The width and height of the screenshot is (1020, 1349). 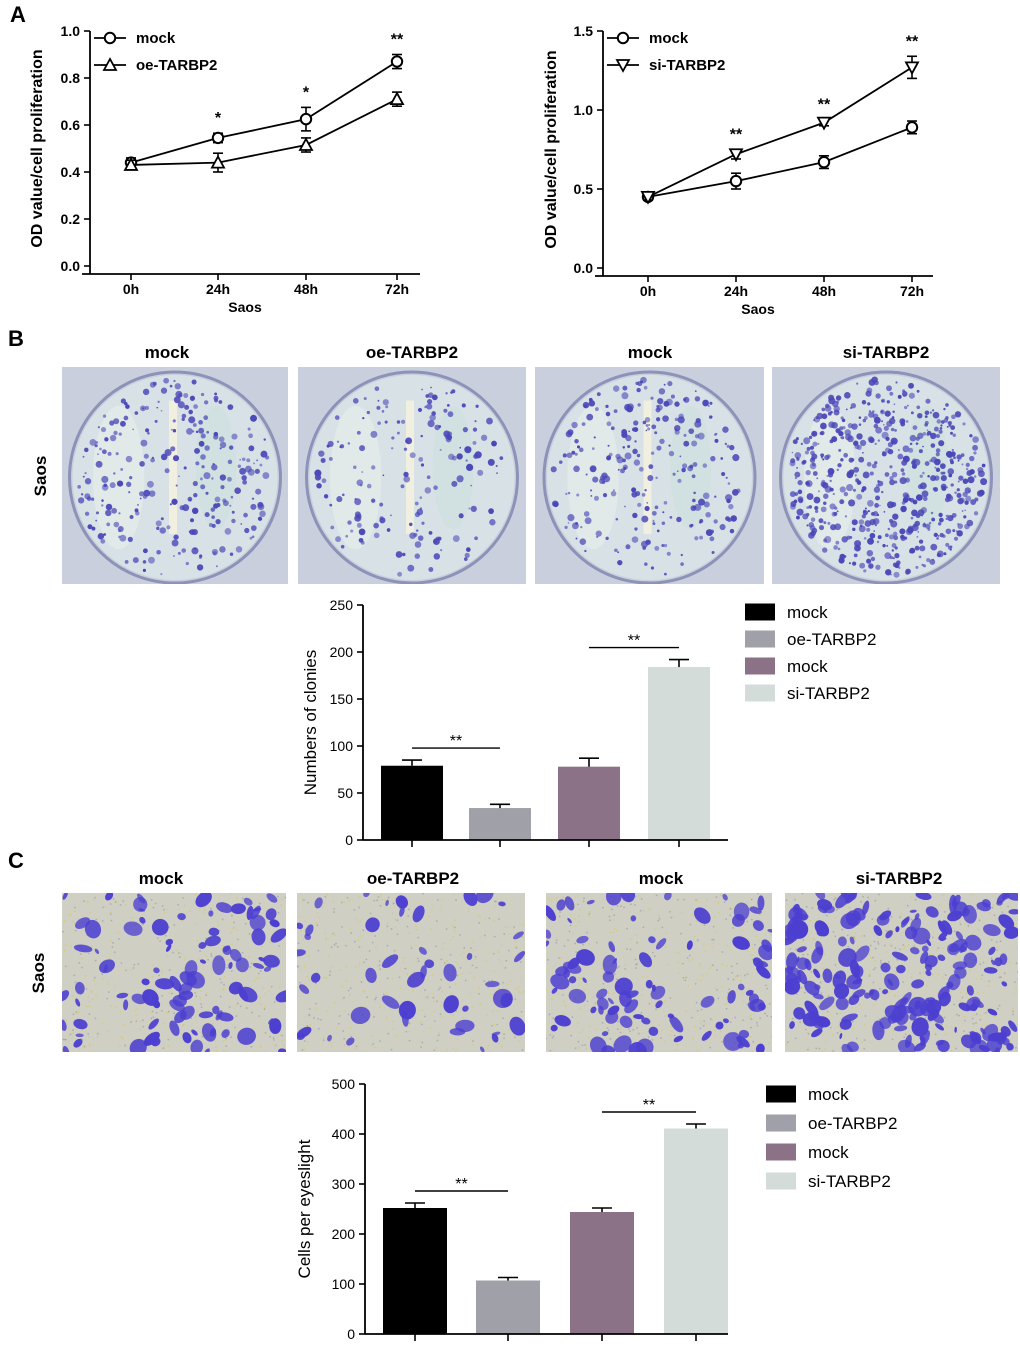 I want to click on photo-label-c-1: mock, so click(x=161, y=878).